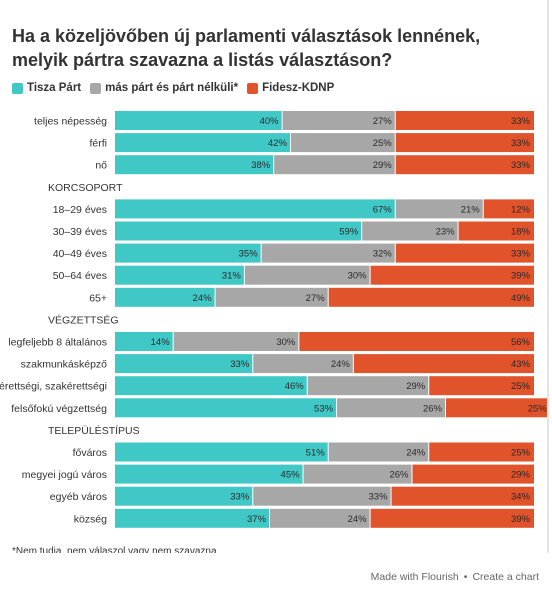 The image size is (552, 590). Describe the element at coordinates (188, 253) in the screenshot. I see `bar-tisza-part-40-49-eves` at that location.